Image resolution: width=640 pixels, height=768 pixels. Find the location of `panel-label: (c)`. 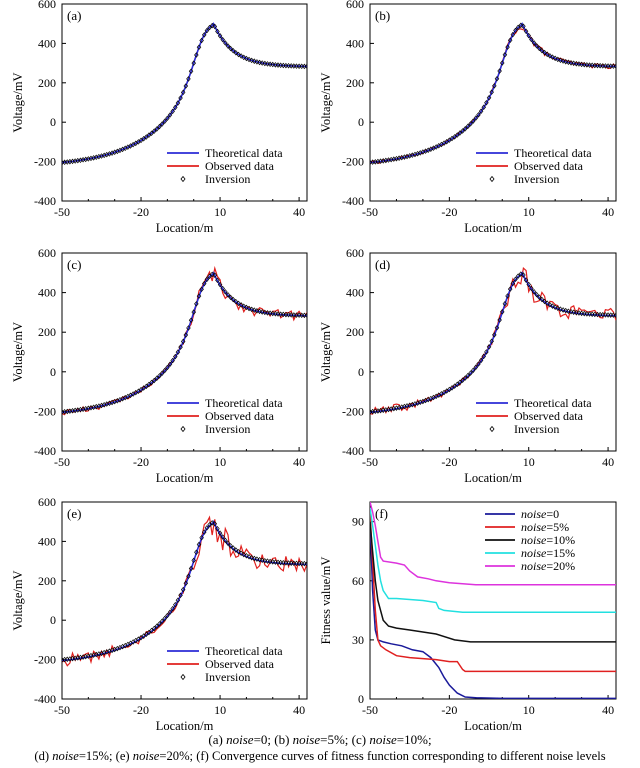

panel-label: (c) is located at coordinates (74, 264).